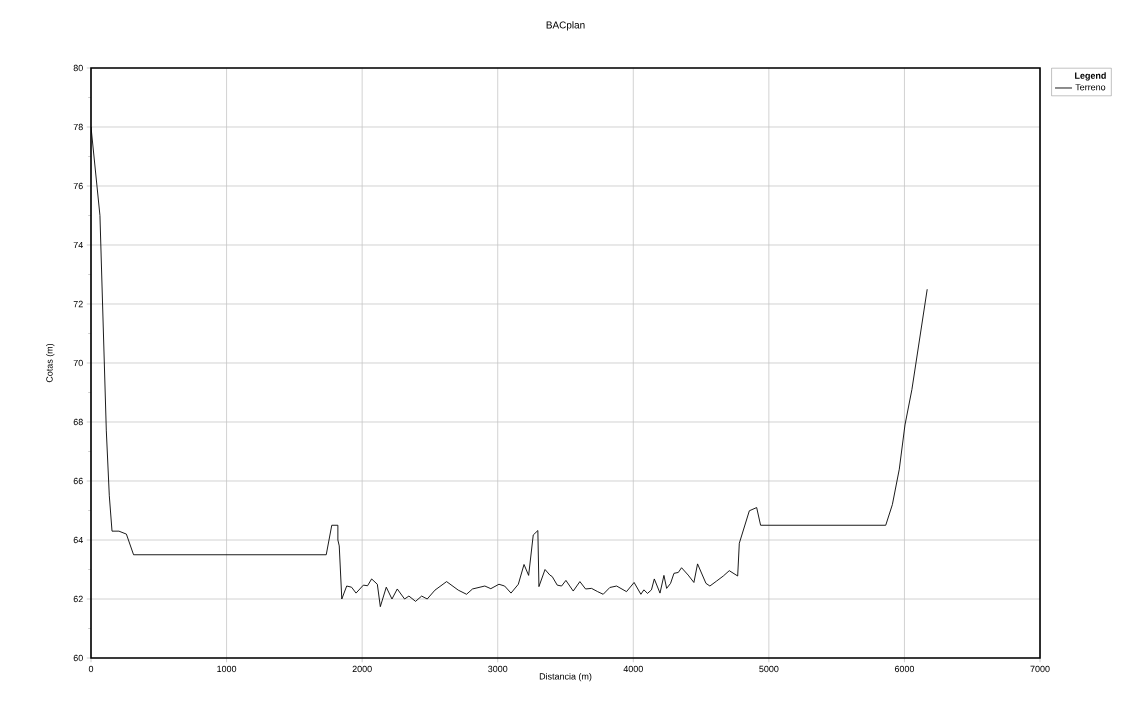 The width and height of the screenshot is (1132, 713). I want to click on x-tick-label: 4000, so click(633, 669).